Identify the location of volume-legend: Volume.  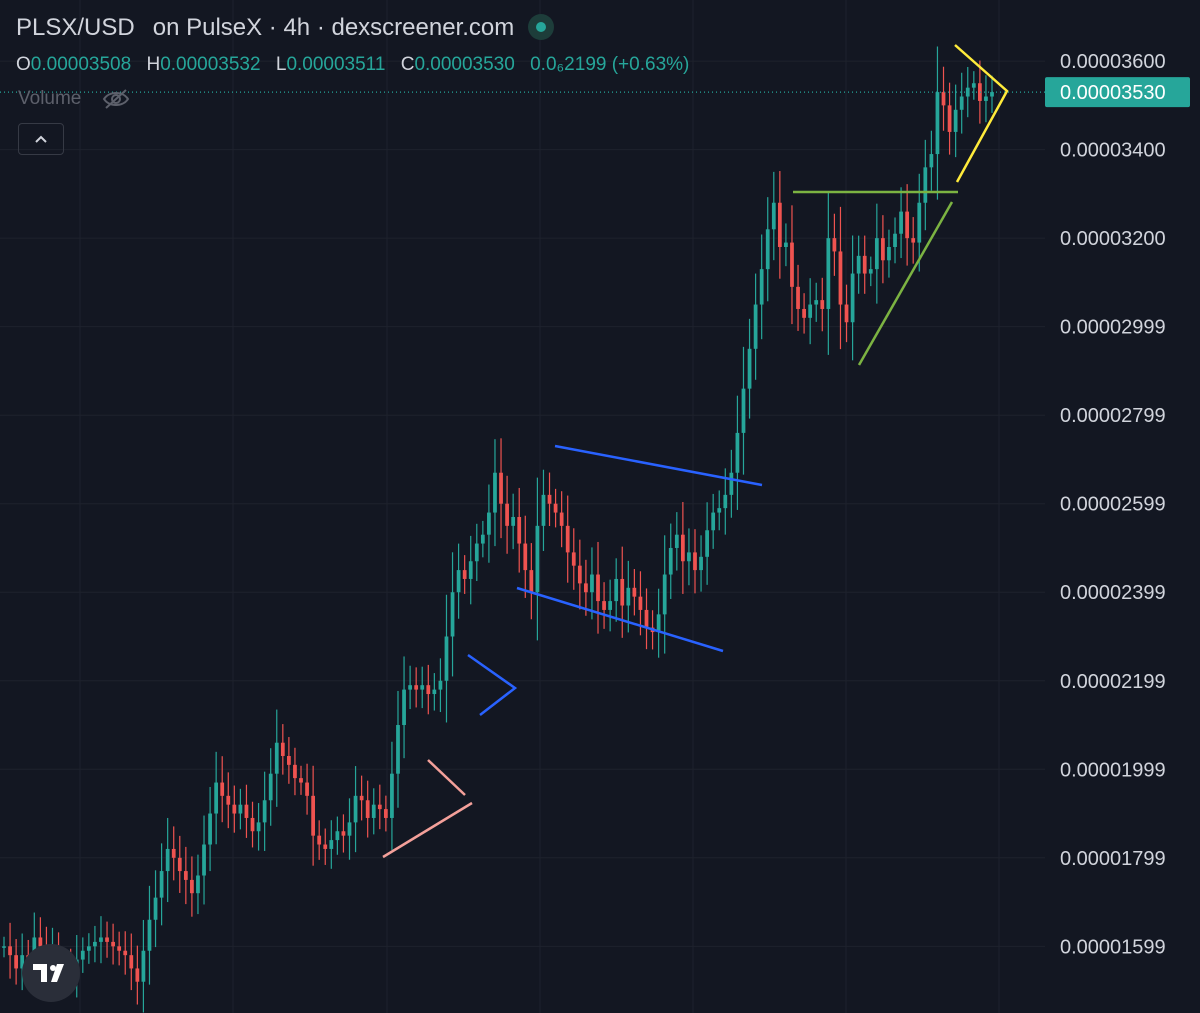
(74, 99).